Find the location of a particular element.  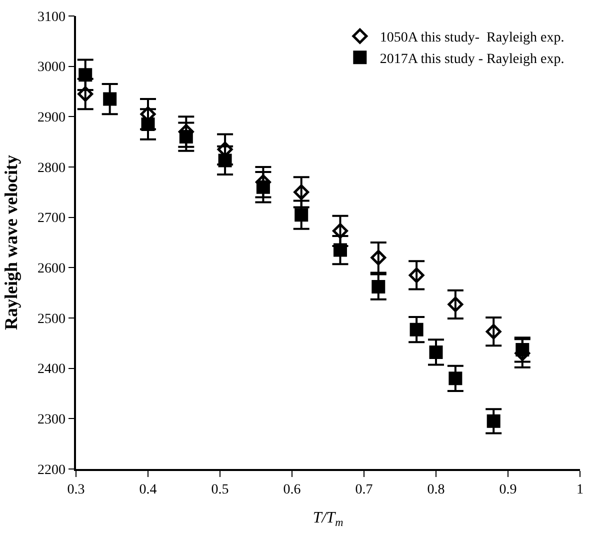

legend-label: 2017A this study - Rayleigh exp. is located at coordinates (472, 59).